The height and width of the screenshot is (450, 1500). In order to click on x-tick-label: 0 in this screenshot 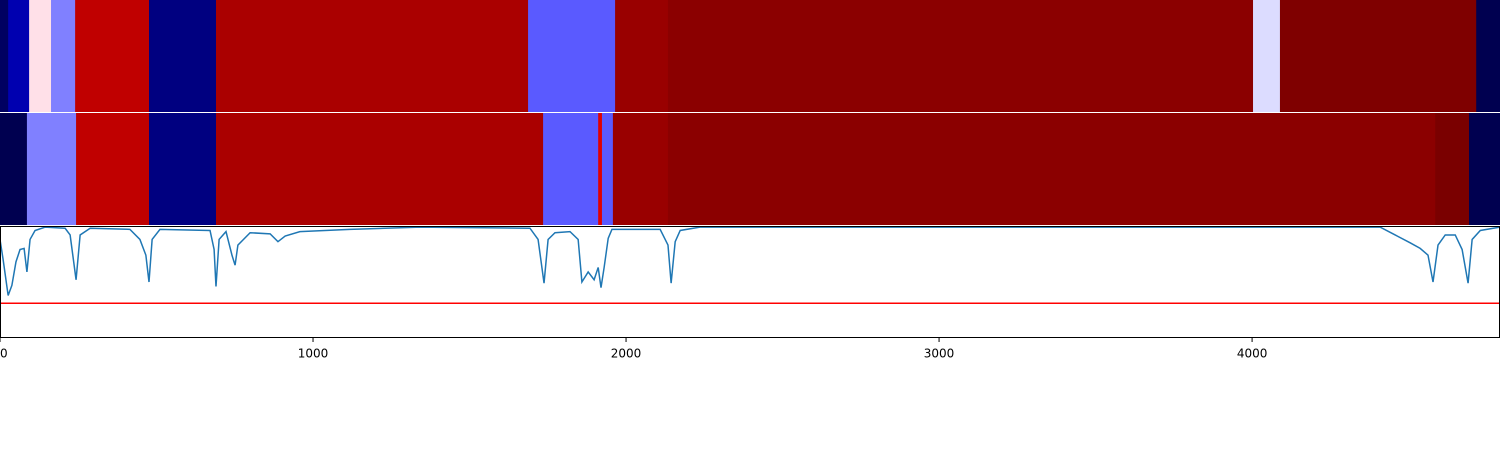, I will do `click(4, 354)`.